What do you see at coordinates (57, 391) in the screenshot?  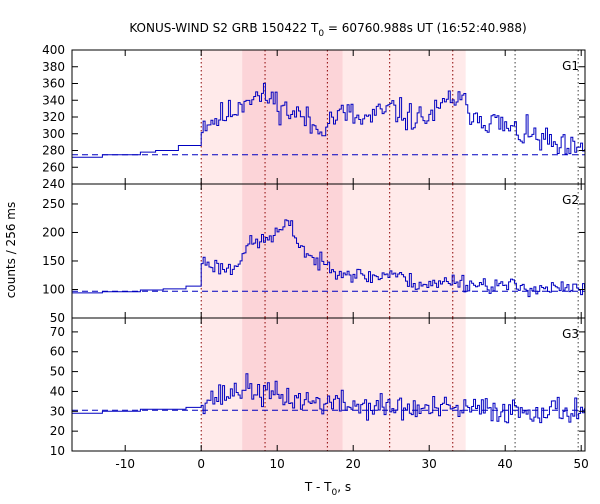 I see `y-tick-label: 40` at bounding box center [57, 391].